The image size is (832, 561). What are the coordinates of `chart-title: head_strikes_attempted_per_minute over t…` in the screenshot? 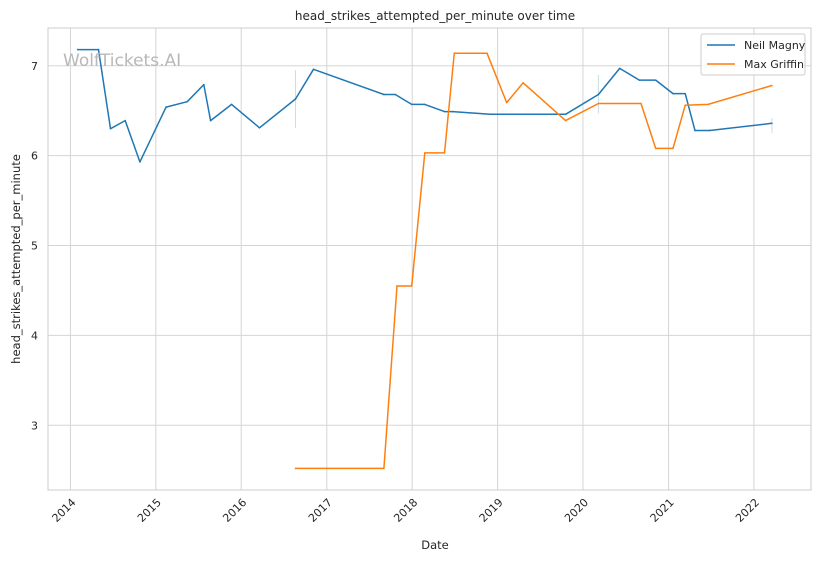 It's located at (435, 16).